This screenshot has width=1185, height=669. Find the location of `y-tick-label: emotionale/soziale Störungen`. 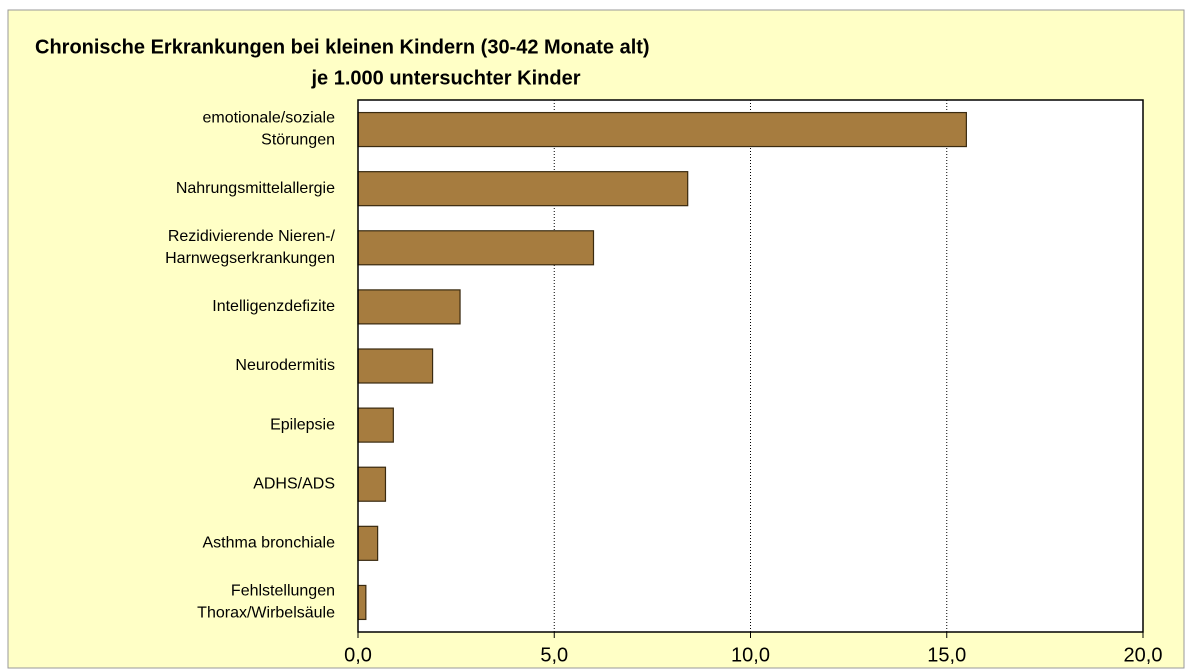

y-tick-label: emotionale/soziale Störungen is located at coordinates (268, 129).